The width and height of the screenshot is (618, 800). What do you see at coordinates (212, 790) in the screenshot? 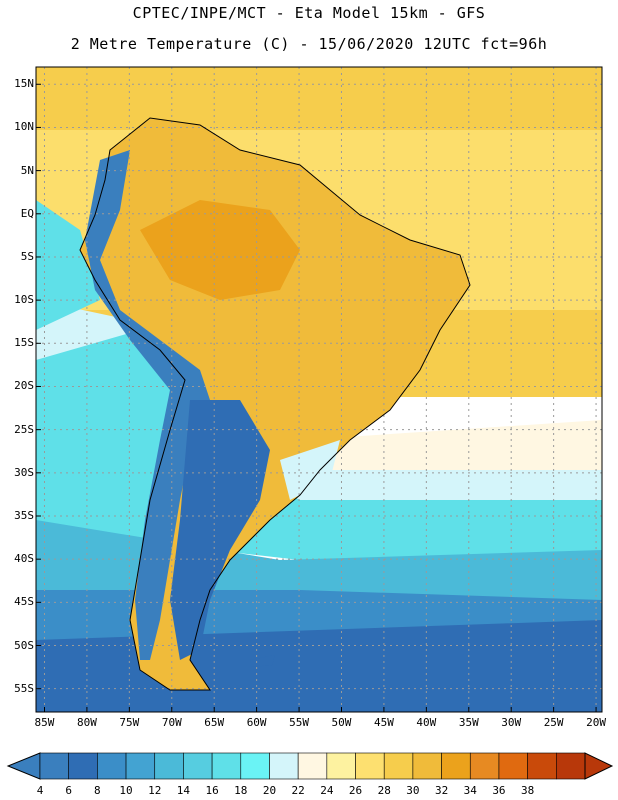
I see `colorbar-label: 16` at bounding box center [212, 790].